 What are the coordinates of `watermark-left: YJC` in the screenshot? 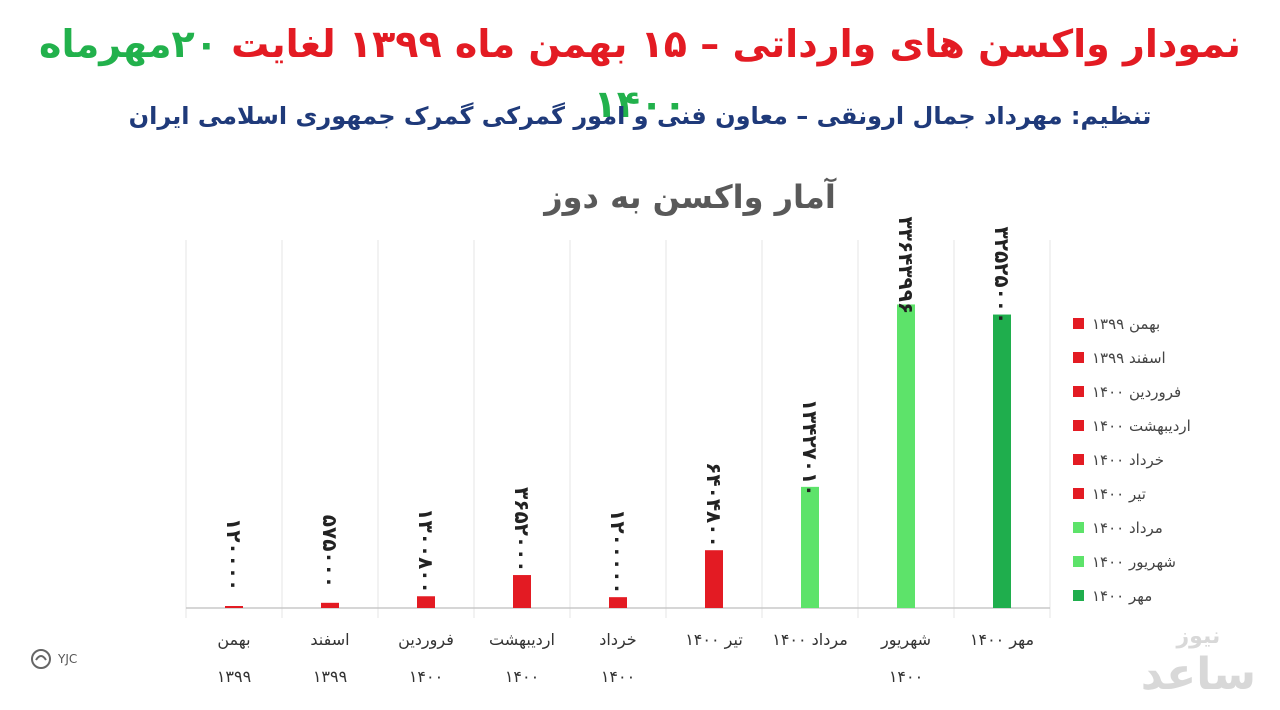 It's located at (53, 659).